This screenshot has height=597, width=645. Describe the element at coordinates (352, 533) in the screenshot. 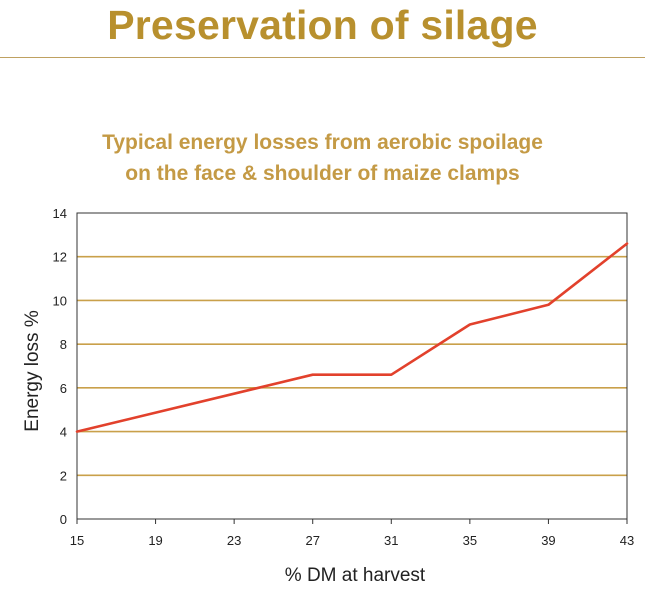

I see `x-tick-labels: 15 19 23 27 31 35 39 43` at that location.